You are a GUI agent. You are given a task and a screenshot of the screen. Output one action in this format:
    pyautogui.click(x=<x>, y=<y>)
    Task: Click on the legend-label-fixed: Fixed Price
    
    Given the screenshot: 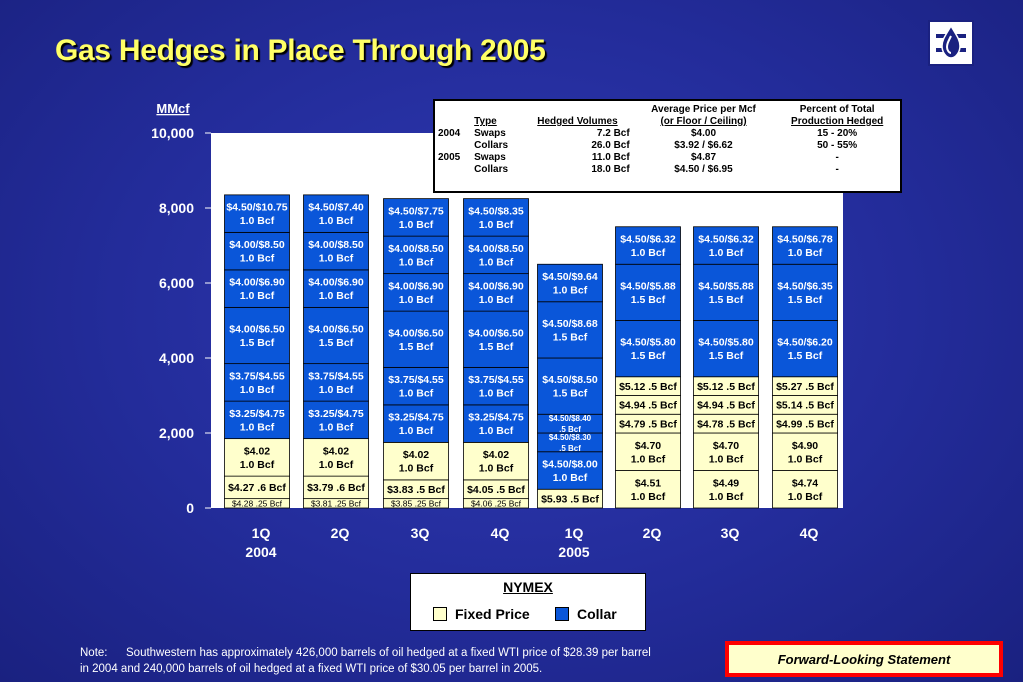 What is the action you would take?
    pyautogui.click(x=492, y=614)
    